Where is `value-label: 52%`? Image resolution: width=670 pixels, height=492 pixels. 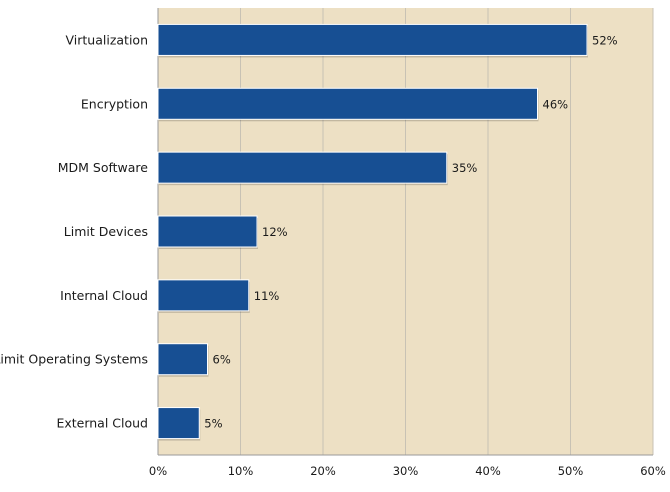
value-label: 52% is located at coordinates (605, 40).